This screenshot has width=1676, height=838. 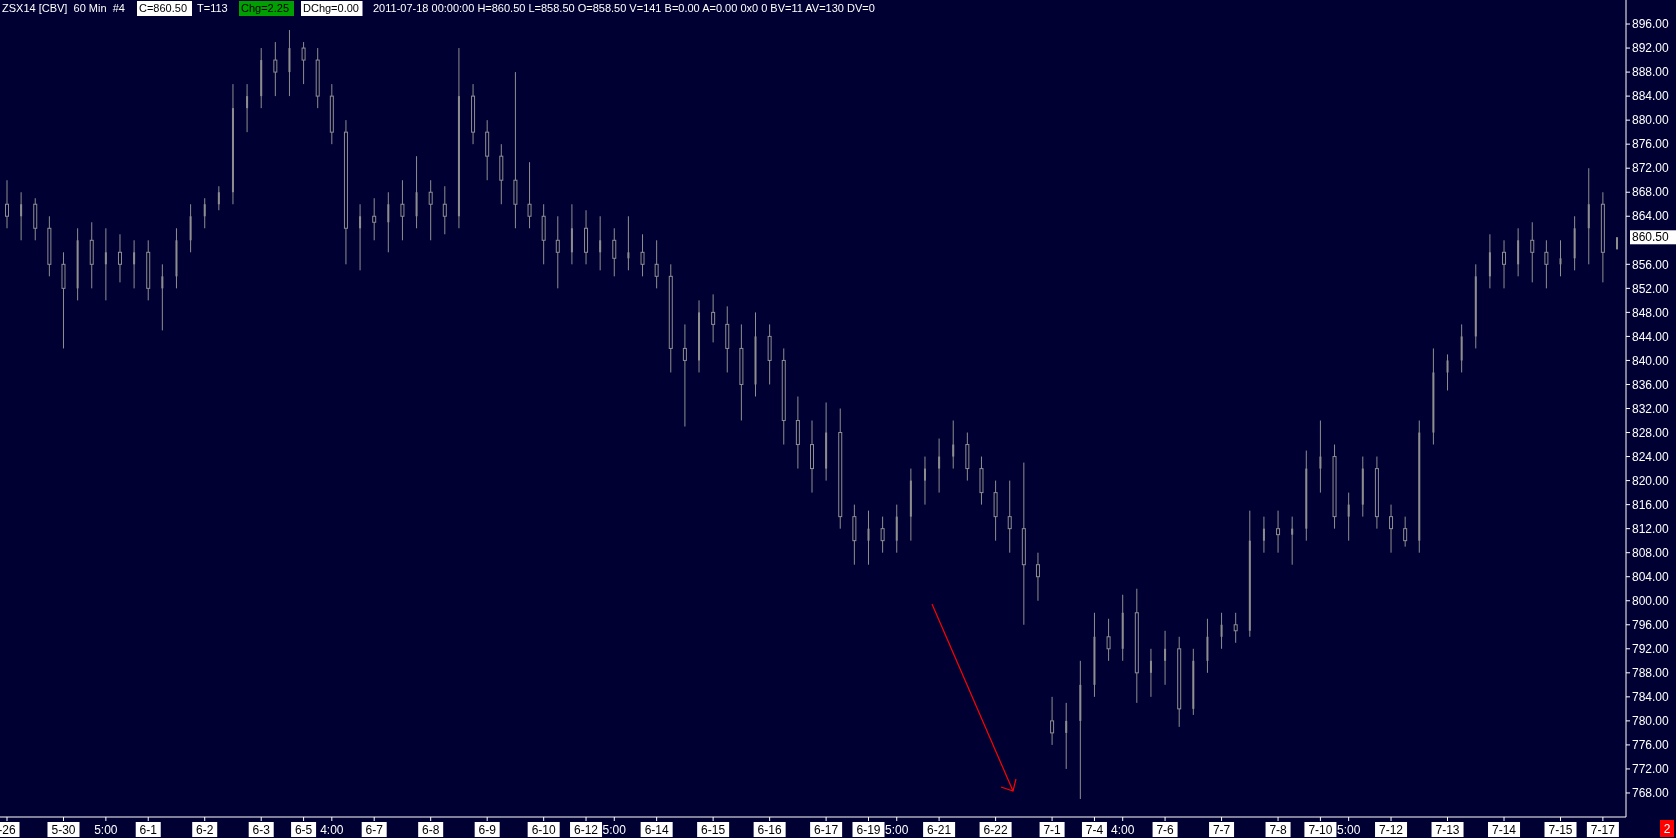 What do you see at coordinates (1651, 360) in the screenshot?
I see `y-tick-label: 840.00` at bounding box center [1651, 360].